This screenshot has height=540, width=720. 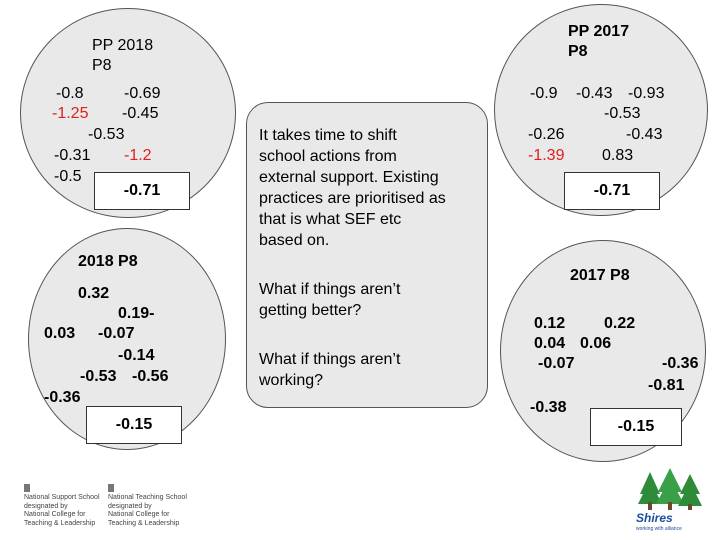 What do you see at coordinates (546, 155) in the screenshot?
I see `pp2017-value: -1.39` at bounding box center [546, 155].